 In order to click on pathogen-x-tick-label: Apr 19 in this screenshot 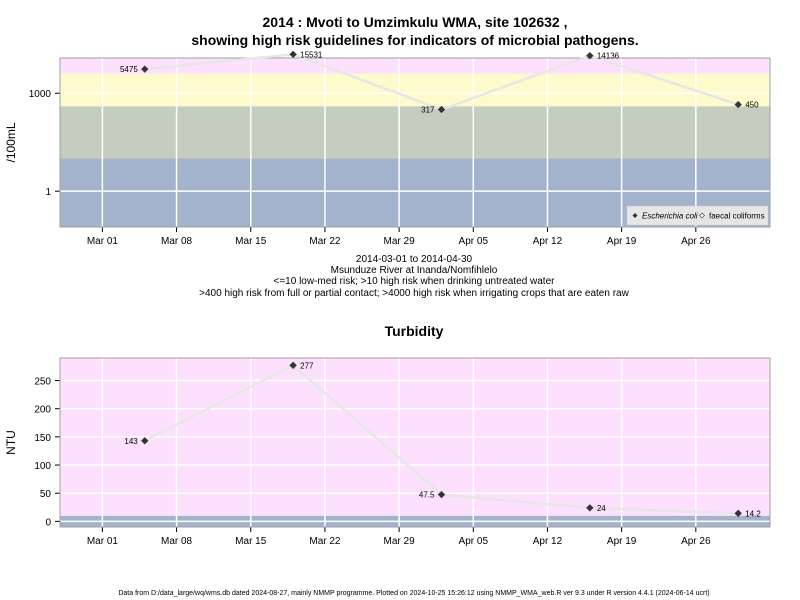, I will do `click(622, 241)`.